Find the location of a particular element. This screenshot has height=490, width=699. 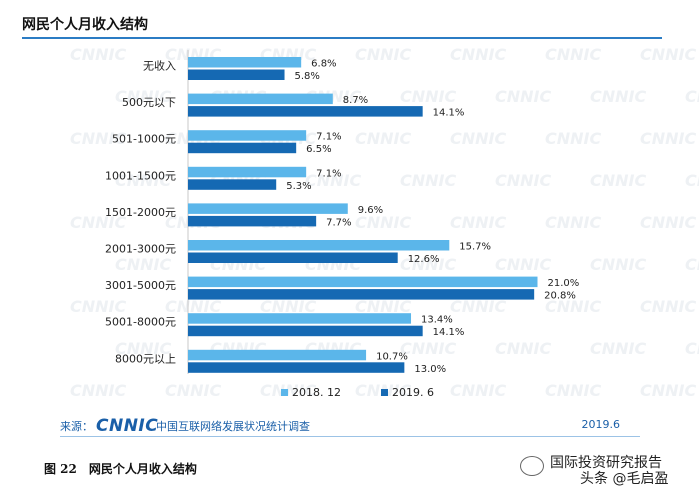

data-label: 10.7% is located at coordinates (392, 356).